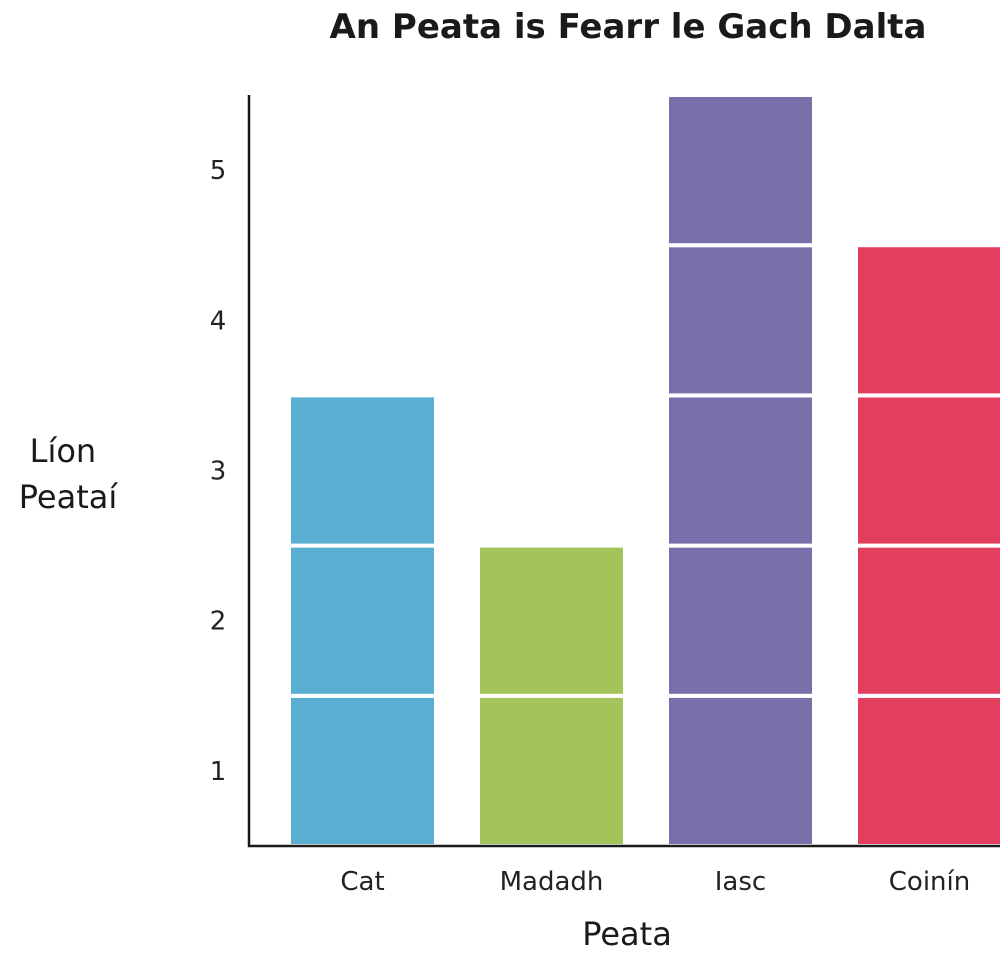 This screenshot has height=959, width=1000. I want to click on bar-coinín, so click(927, 545).